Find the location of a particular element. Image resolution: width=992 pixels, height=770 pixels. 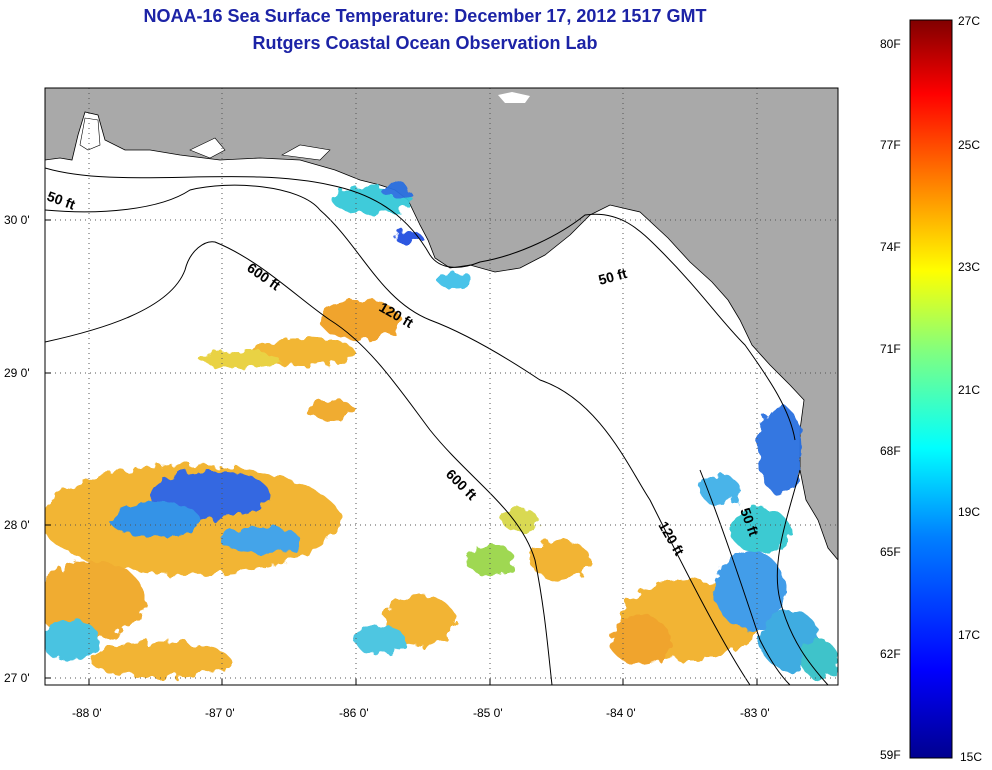

contour-50ft-south is located at coordinates (802, 577).